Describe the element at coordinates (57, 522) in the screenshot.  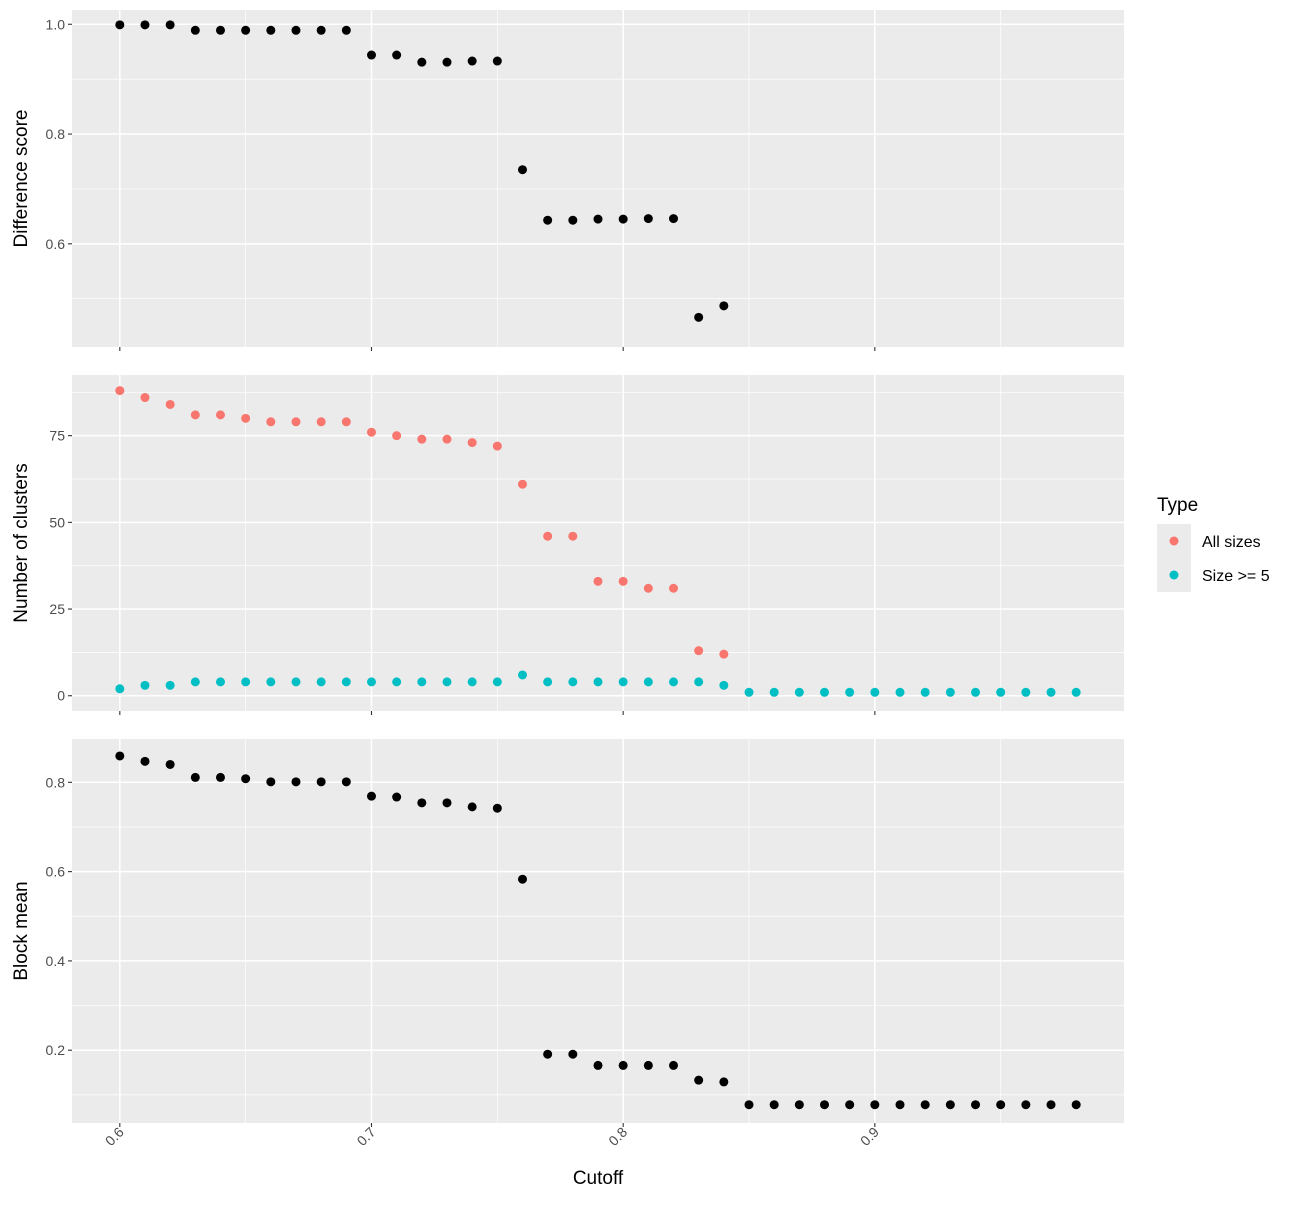
I see `y-tick-label: 50` at that location.